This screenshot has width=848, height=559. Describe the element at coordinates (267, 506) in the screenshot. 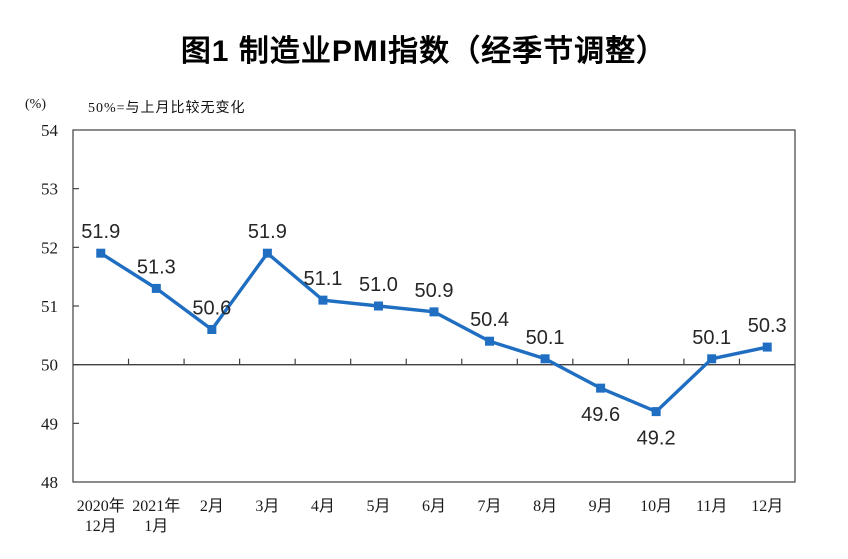

I see `x-axis-category-label: 3月` at that location.